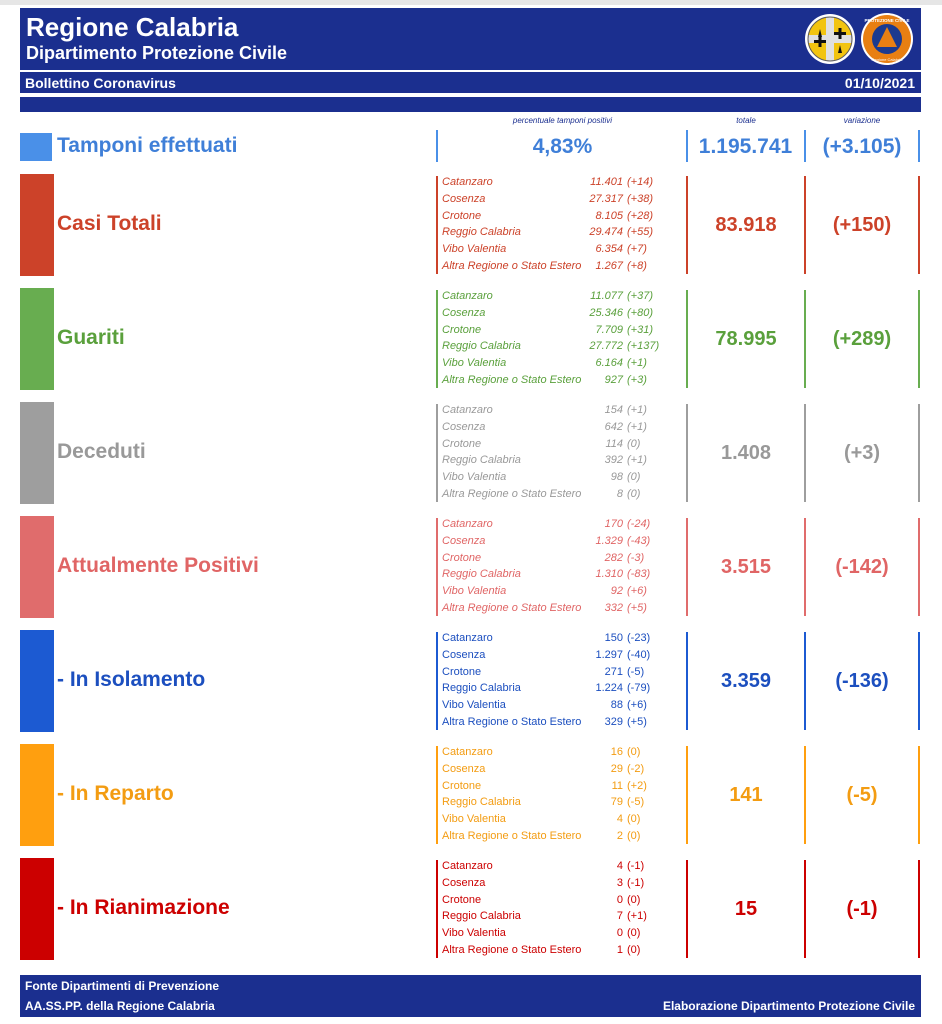 The image size is (942, 1024). I want to click on province-delta: (+7), so click(637, 249).